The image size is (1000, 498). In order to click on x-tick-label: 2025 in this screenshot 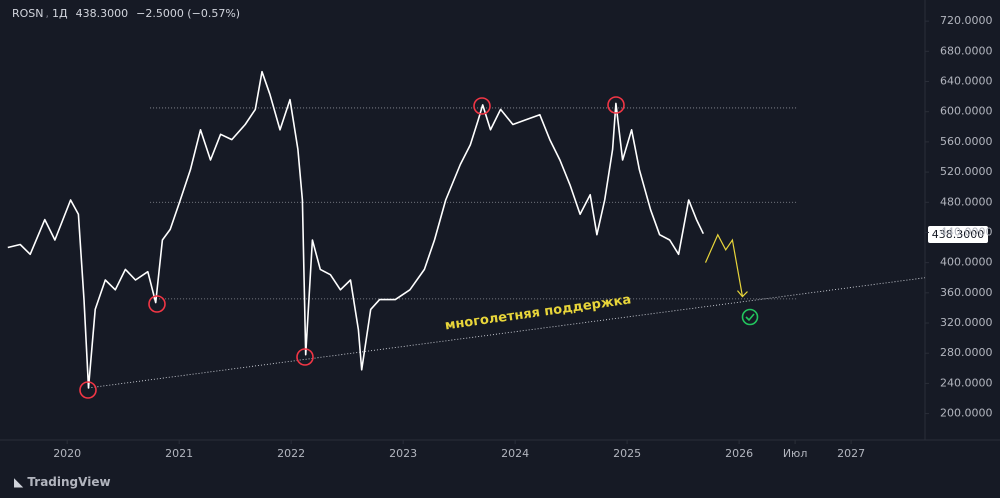, I will do `click(627, 453)`.